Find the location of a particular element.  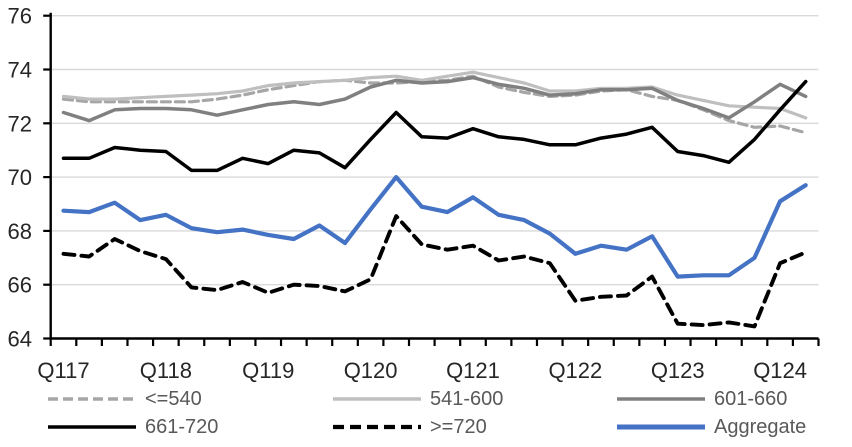

y-axis-label: 66 is located at coordinates (20, 285).